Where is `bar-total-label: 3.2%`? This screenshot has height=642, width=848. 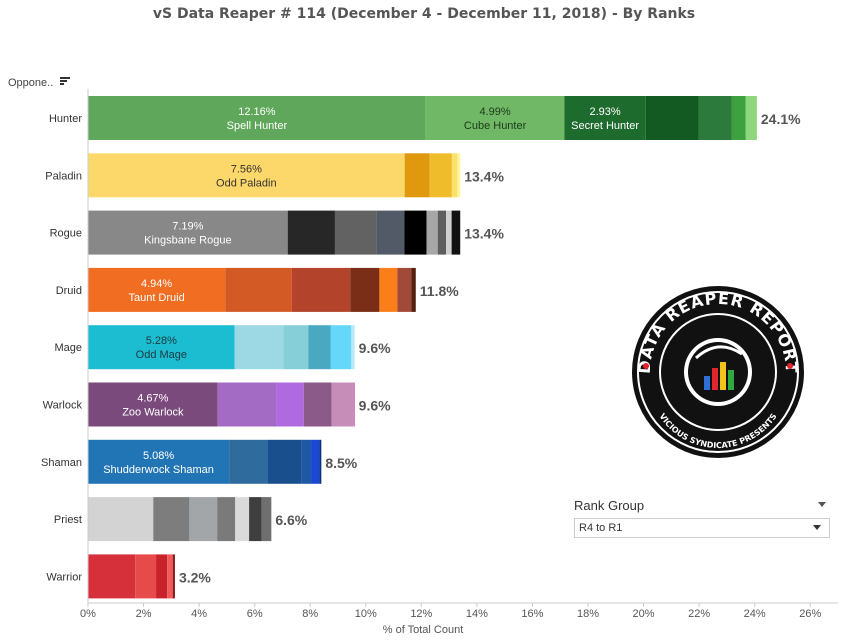
bar-total-label: 3.2% is located at coordinates (195, 577).